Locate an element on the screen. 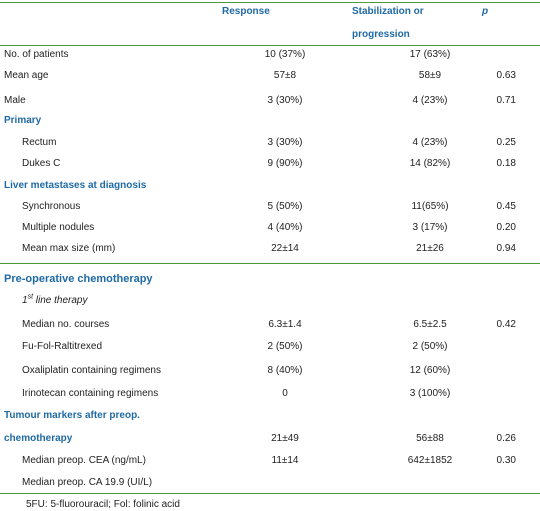  cell: 9 (90%) is located at coordinates (285, 163).